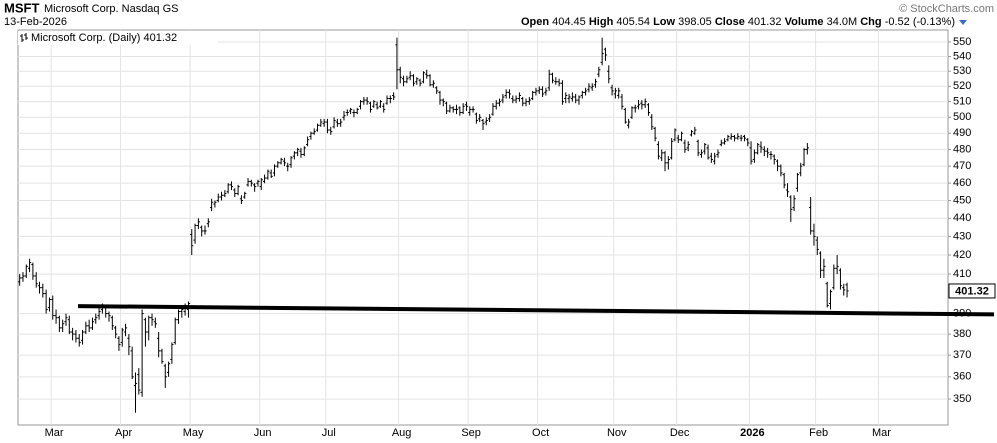 The image size is (997, 443). Describe the element at coordinates (680, 433) in the screenshot. I see `x-tick-label: Dec` at that location.